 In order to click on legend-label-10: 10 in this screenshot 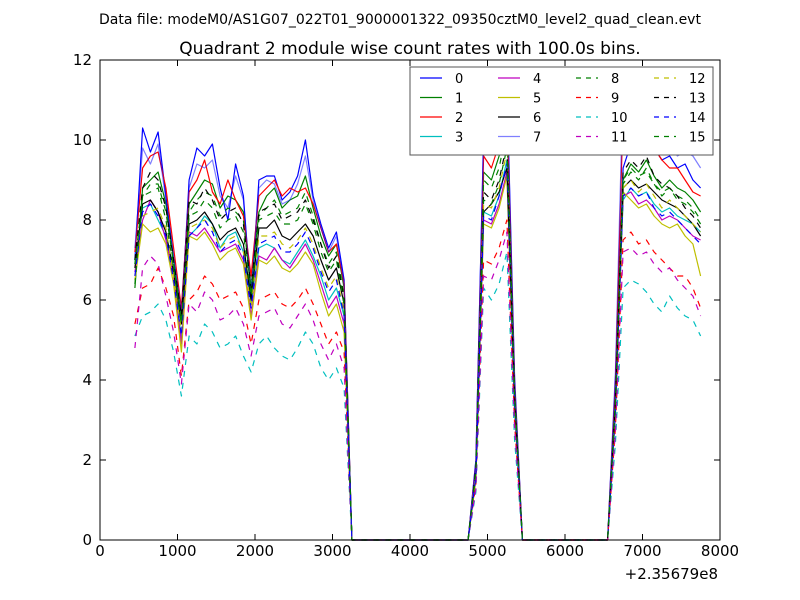, I will do `click(619, 118)`.